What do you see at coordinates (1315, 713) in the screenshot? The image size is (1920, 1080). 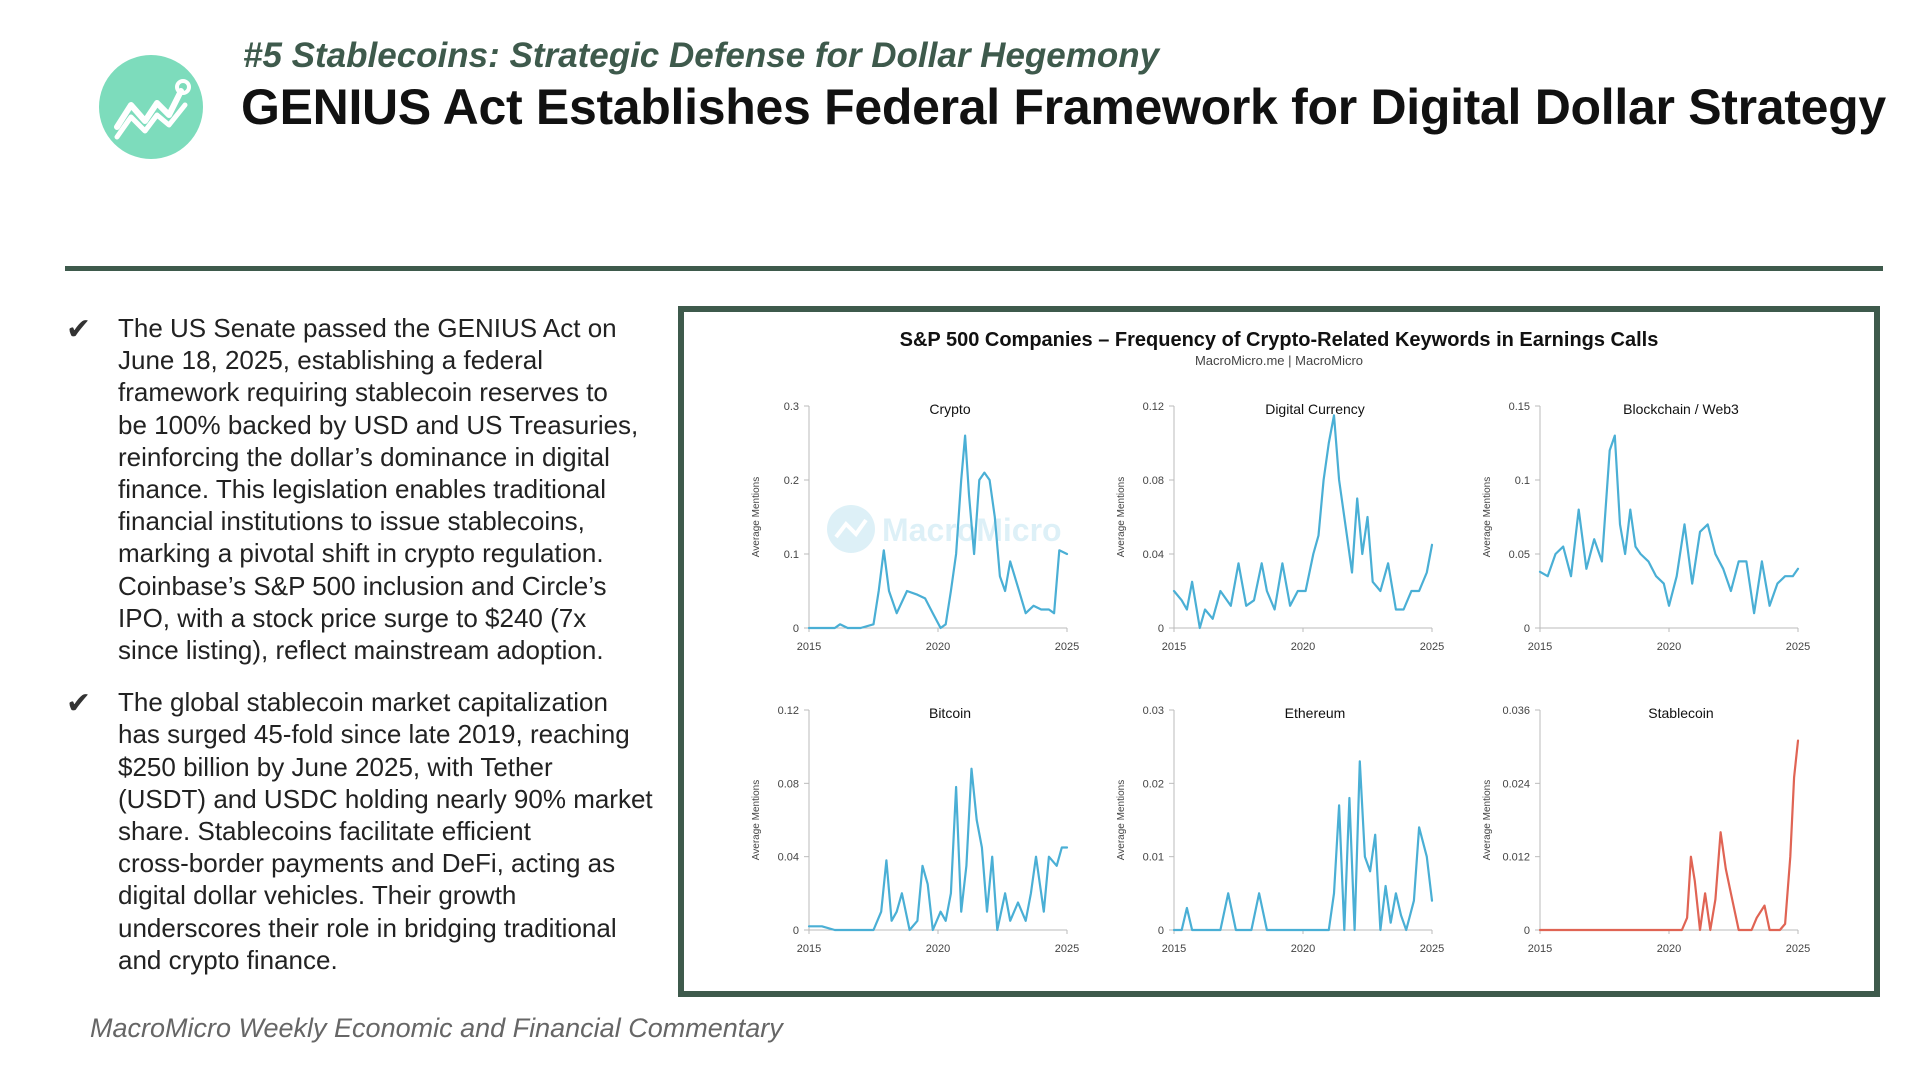 I see `panel-title: Ethereum` at bounding box center [1315, 713].